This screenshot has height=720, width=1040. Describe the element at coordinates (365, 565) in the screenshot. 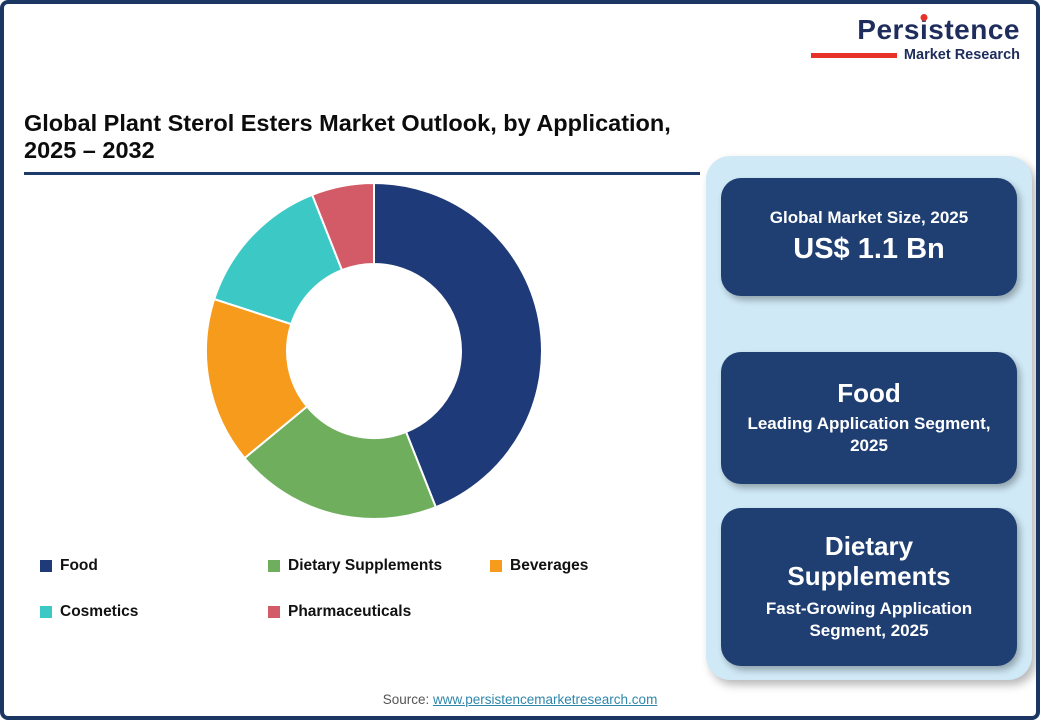

I see `legend-label: Dietary Supplements` at that location.